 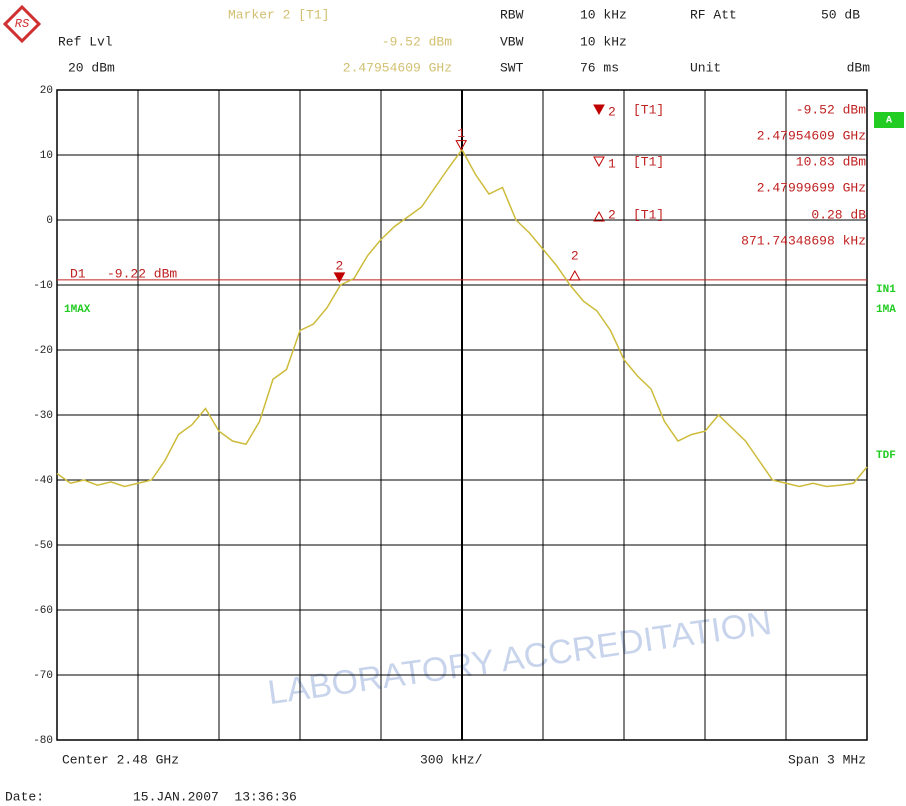 I want to click on trace-label: 1MAX, so click(x=77, y=310).